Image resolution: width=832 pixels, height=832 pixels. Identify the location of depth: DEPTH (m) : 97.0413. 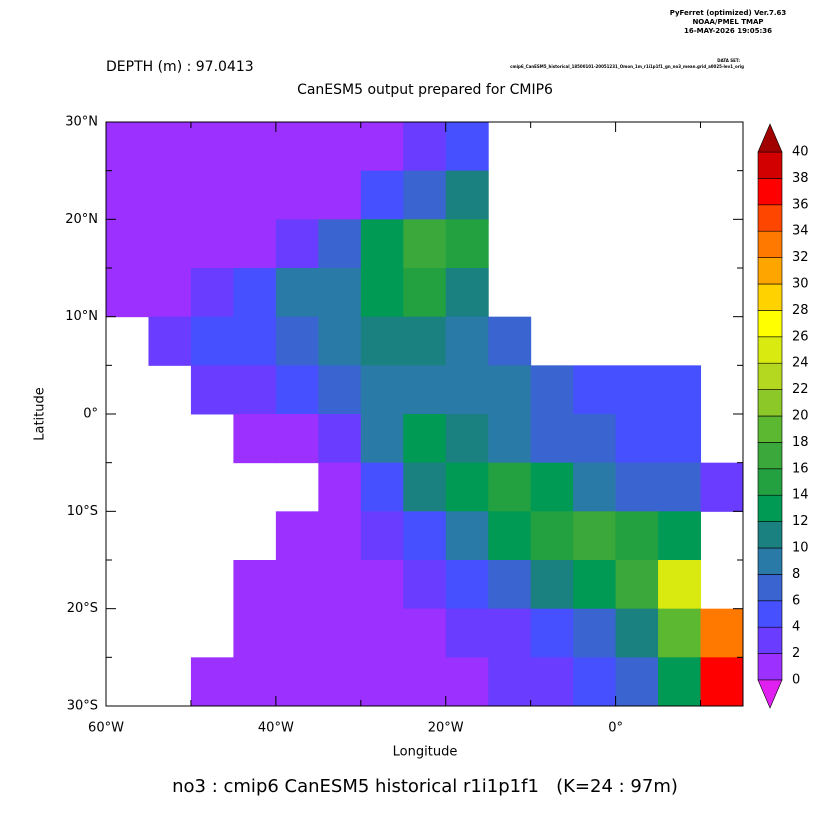
(180, 67).